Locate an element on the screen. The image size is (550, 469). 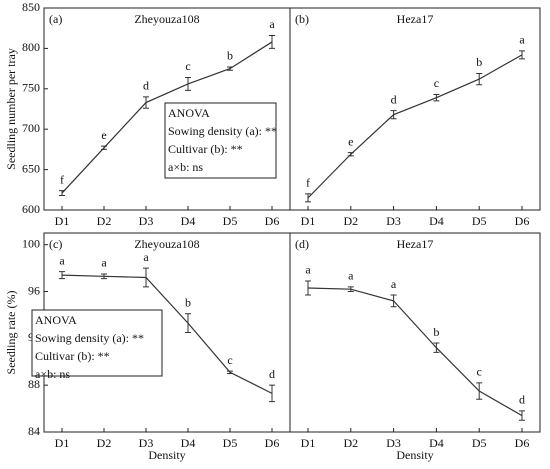
y-tick-label: 700 is located at coordinates (31, 128).